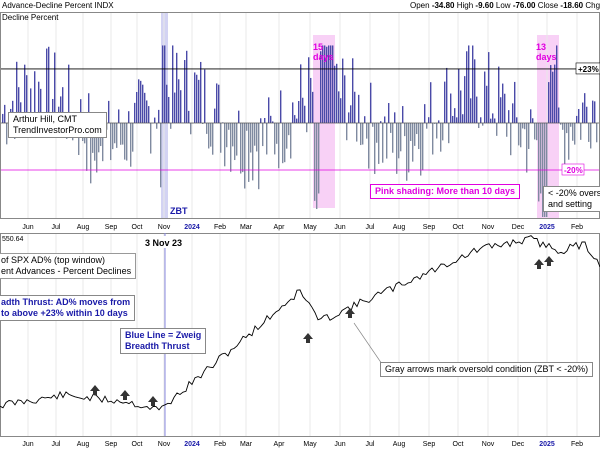 The height and width of the screenshot is (450, 600). I want to click on blue-line-line1: Blue Line = Zweig, so click(163, 335).